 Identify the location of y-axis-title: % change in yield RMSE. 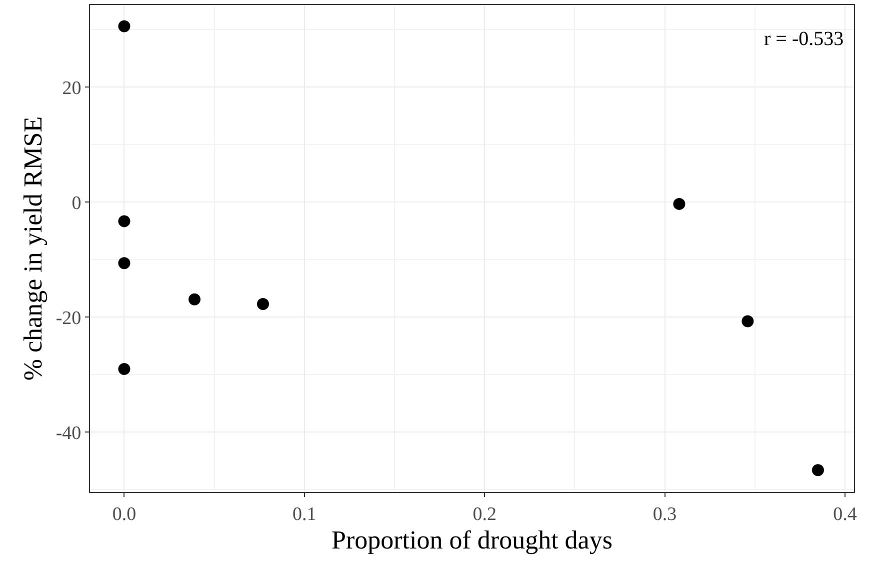
(33, 248).